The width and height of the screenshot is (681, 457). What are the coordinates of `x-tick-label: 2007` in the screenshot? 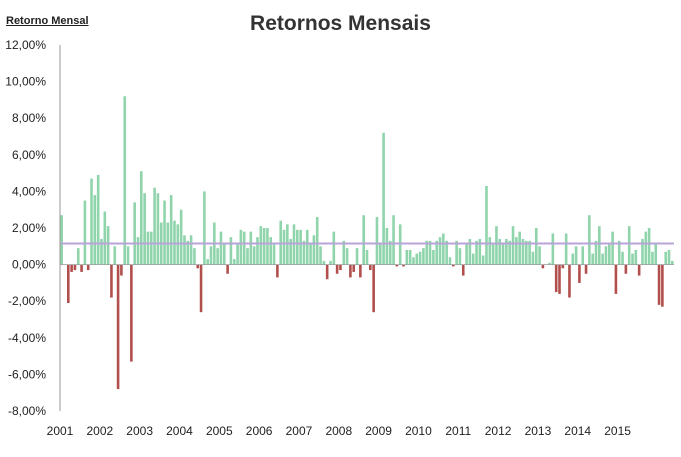 It's located at (299, 431).